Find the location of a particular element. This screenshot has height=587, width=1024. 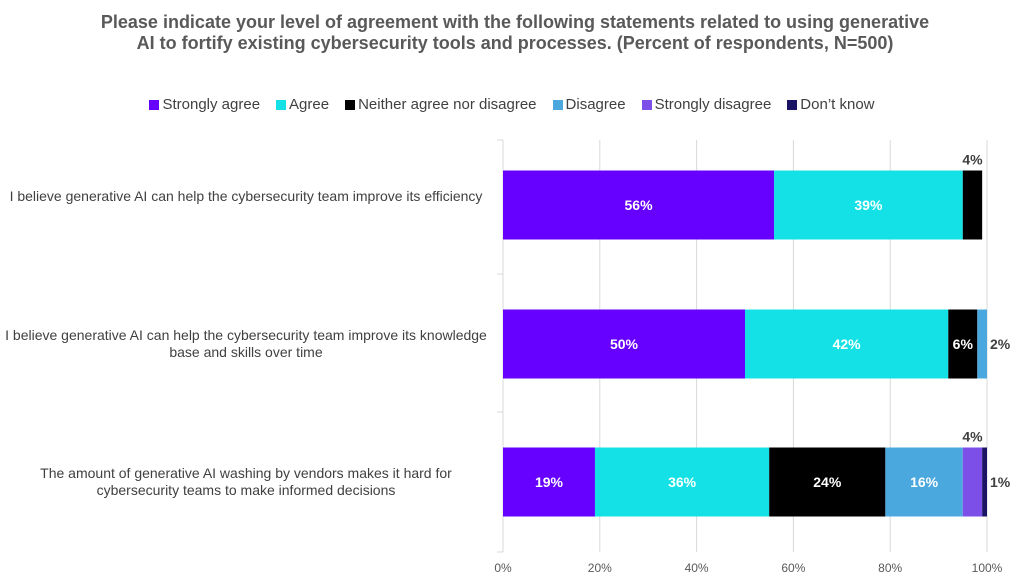

data-label: 19% is located at coordinates (549, 482).